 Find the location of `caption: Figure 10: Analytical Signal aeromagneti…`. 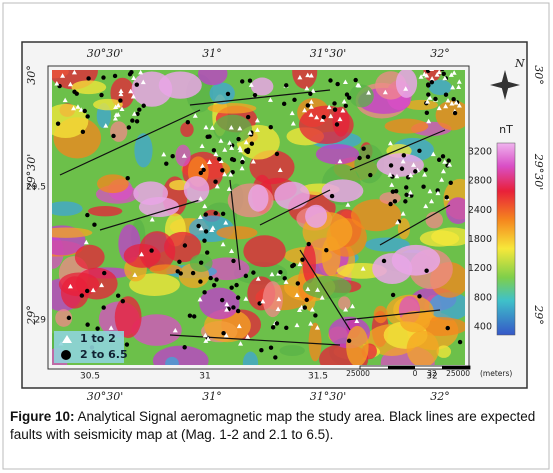

caption: Figure 10: Analytical Signal aeromagneti… is located at coordinates (277, 426).